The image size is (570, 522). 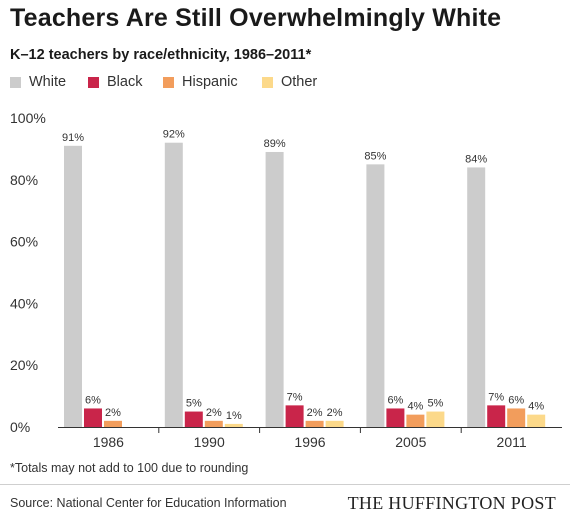 What do you see at coordinates (375, 295) in the screenshot?
I see `bar-white-2005` at bounding box center [375, 295].